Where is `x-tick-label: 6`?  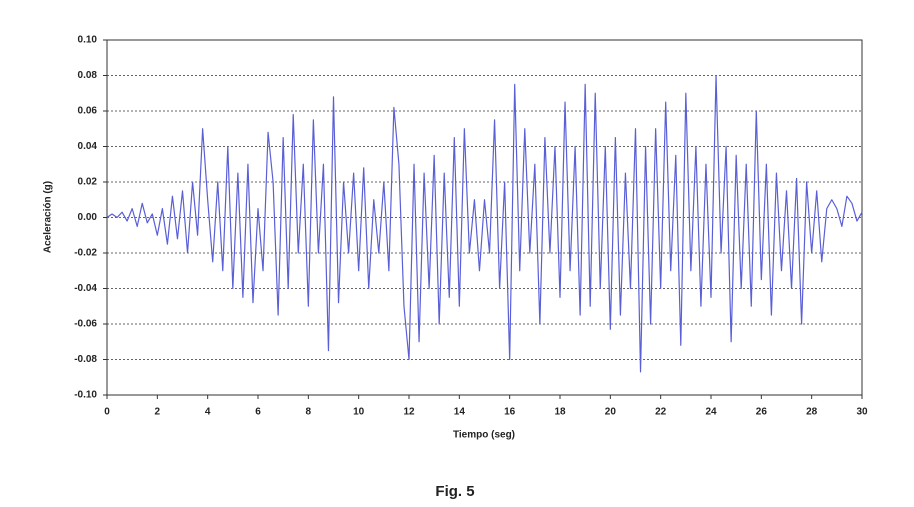
x-tick-label: 6 is located at coordinates (258, 412).